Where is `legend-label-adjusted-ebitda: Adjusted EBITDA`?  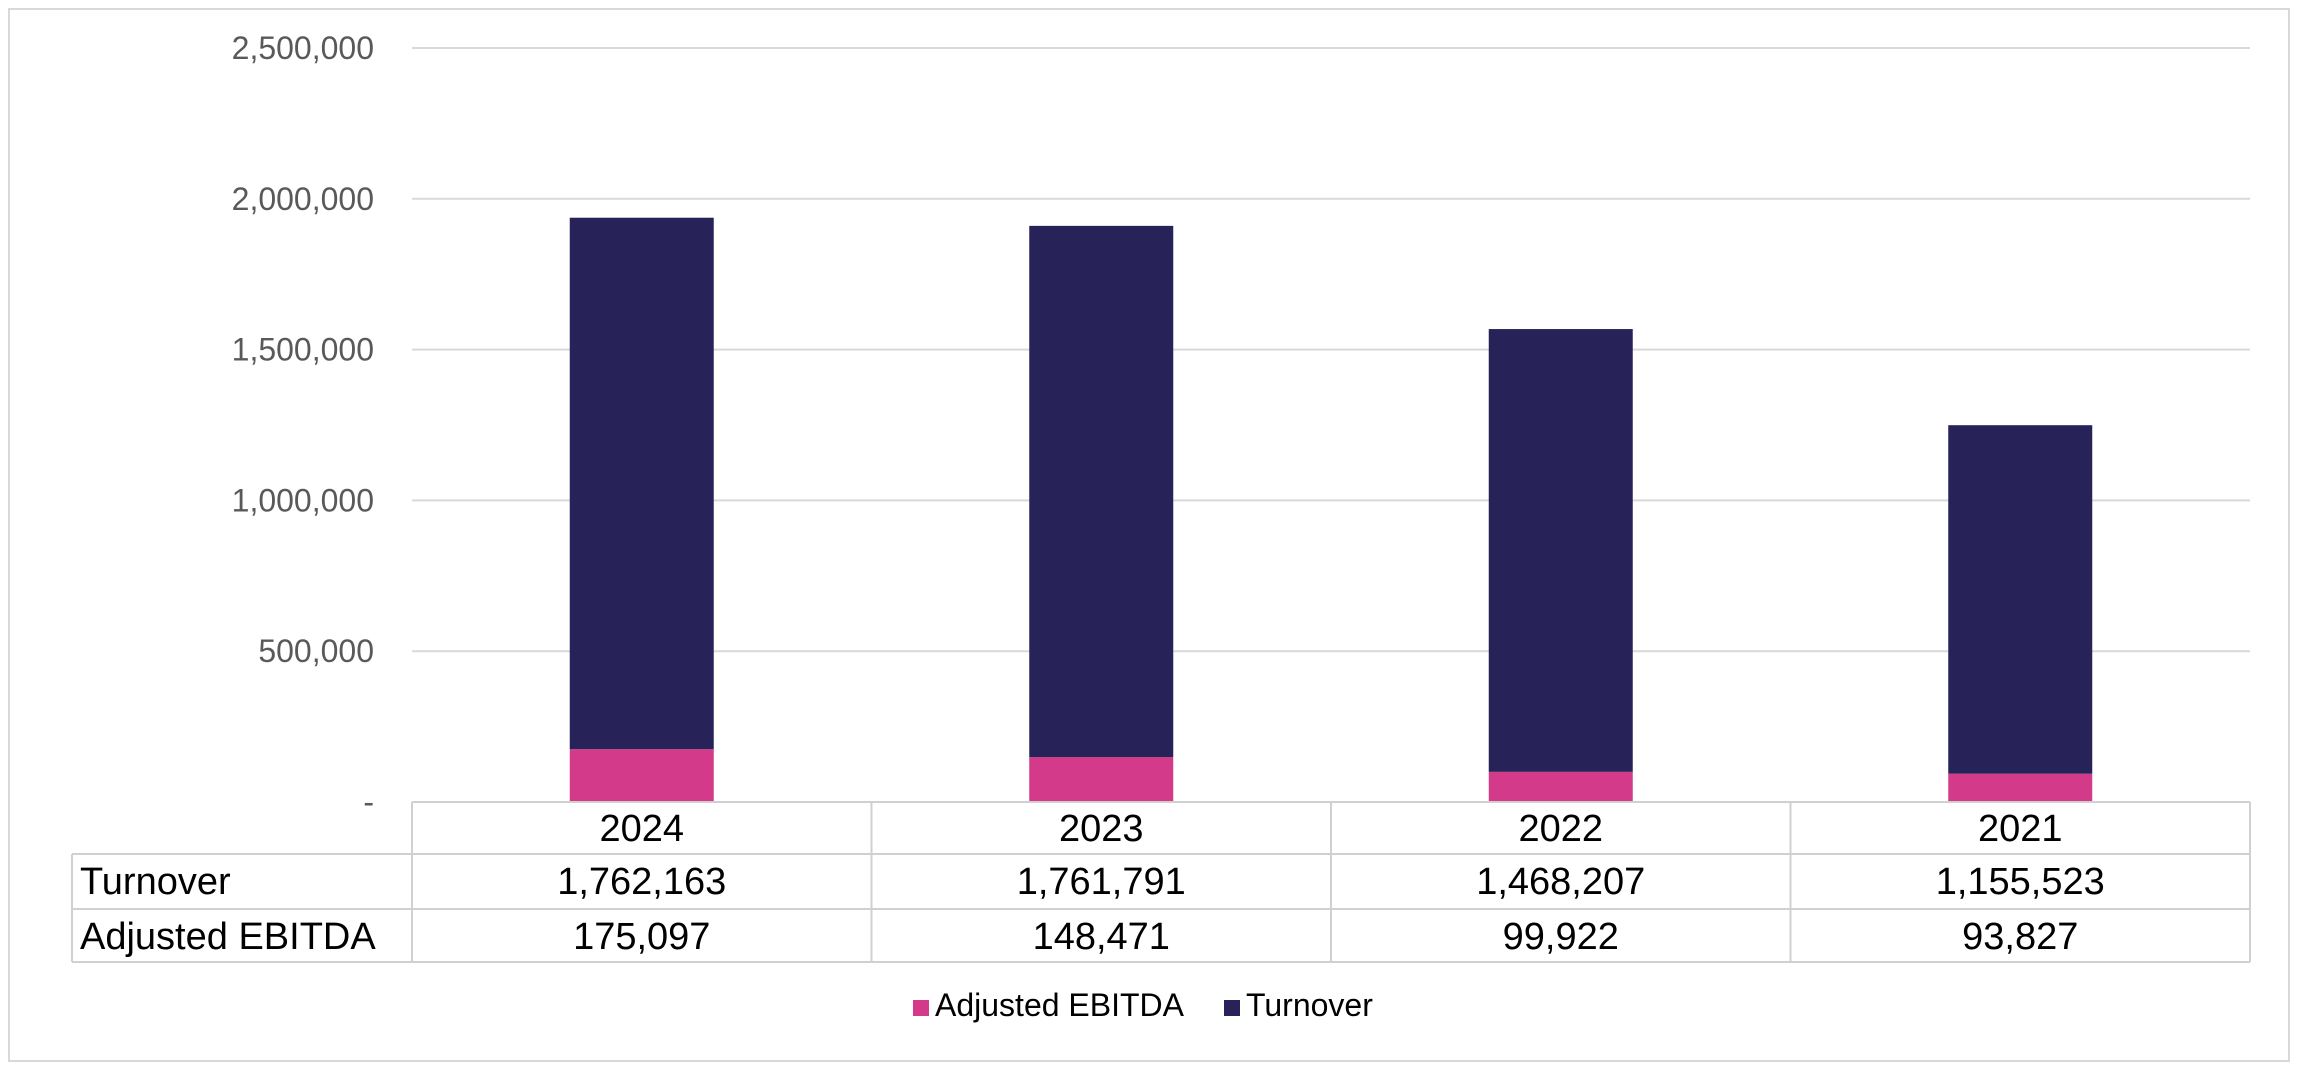 legend-label-adjusted-ebitda: Adjusted EBITDA is located at coordinates (1060, 1005).